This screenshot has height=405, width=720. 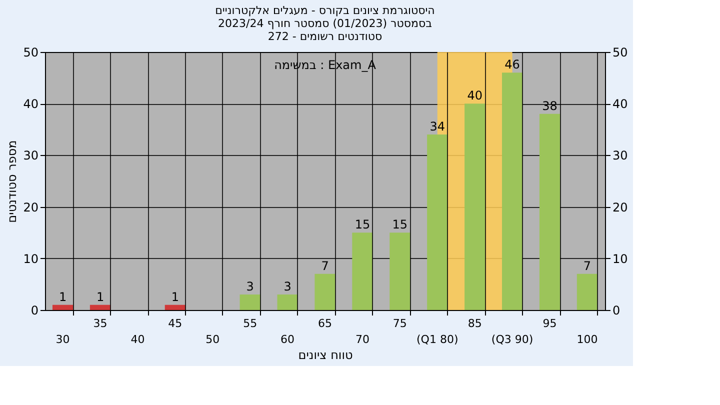 What do you see at coordinates (34, 311) in the screenshot?
I see `y-tick-label: 0` at bounding box center [34, 311].